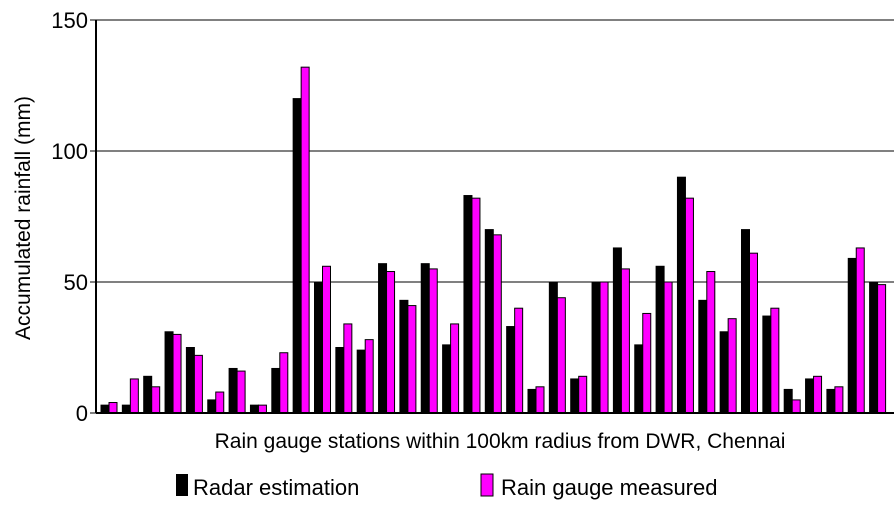 This screenshot has height=506, width=894. Describe the element at coordinates (276, 487) in the screenshot. I see `legend-label-radar: Radar estimation` at that location.